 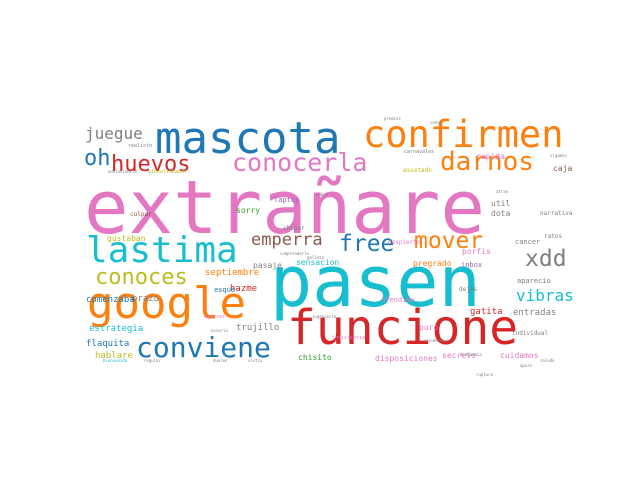 What do you see at coordinates (502, 191) in the screenshot?
I see `word-atrae: atrae` at bounding box center [502, 191].